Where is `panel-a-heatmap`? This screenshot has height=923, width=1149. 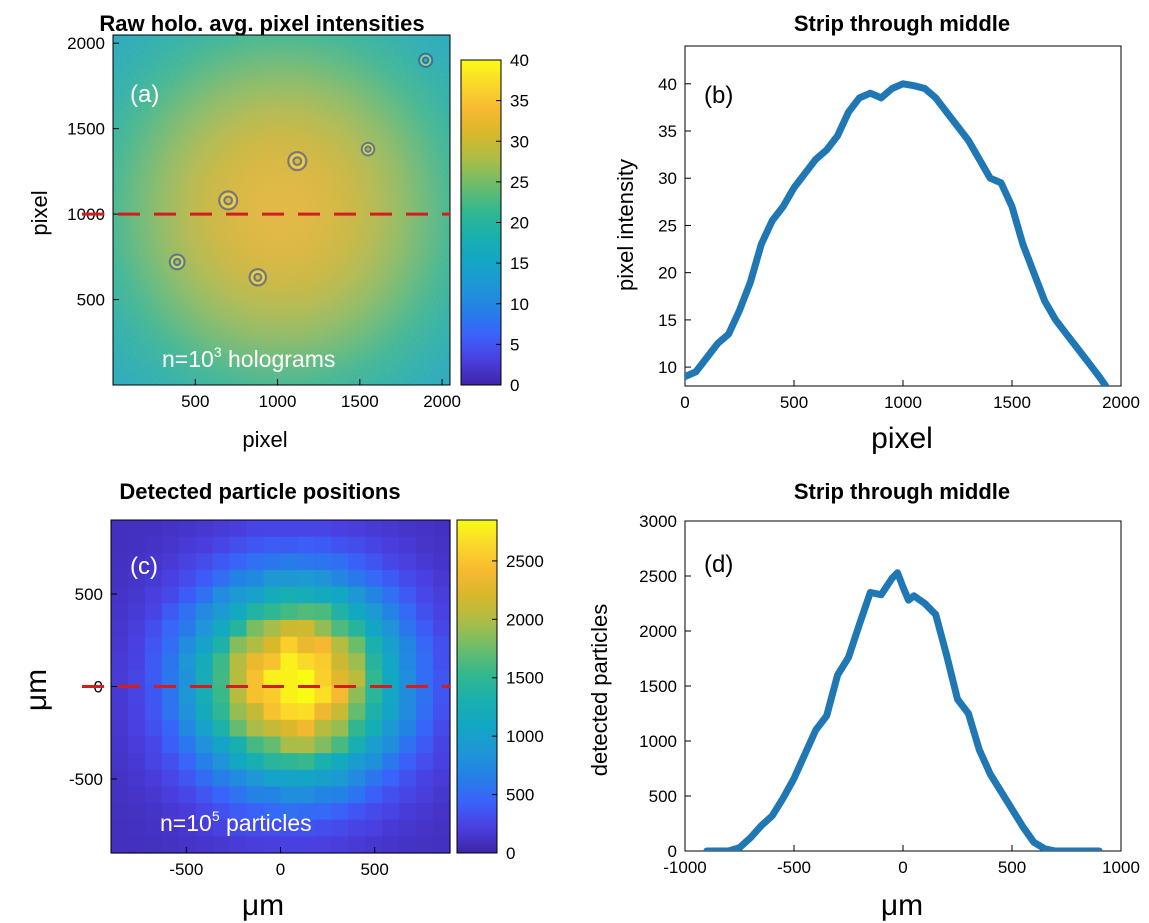 panel-a-heatmap is located at coordinates (281, 210).